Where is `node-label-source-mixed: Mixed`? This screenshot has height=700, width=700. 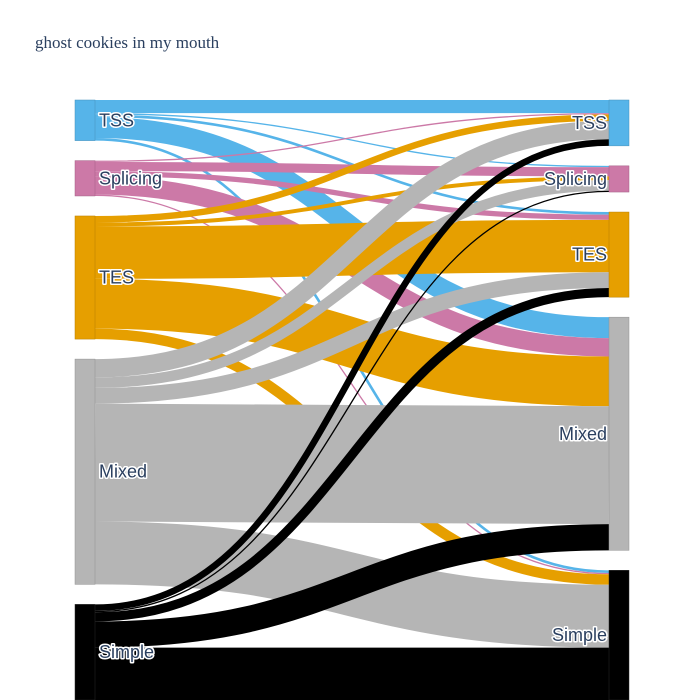 node-label-source-mixed: Mixed is located at coordinates (123, 472).